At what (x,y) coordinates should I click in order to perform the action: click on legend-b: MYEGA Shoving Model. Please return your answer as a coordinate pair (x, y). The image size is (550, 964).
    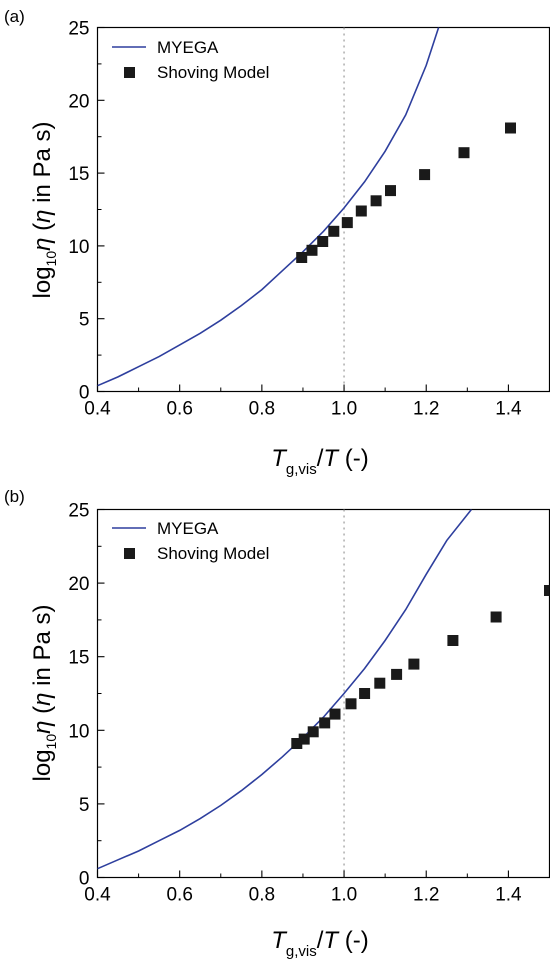
    Looking at the image, I should click on (190, 541).